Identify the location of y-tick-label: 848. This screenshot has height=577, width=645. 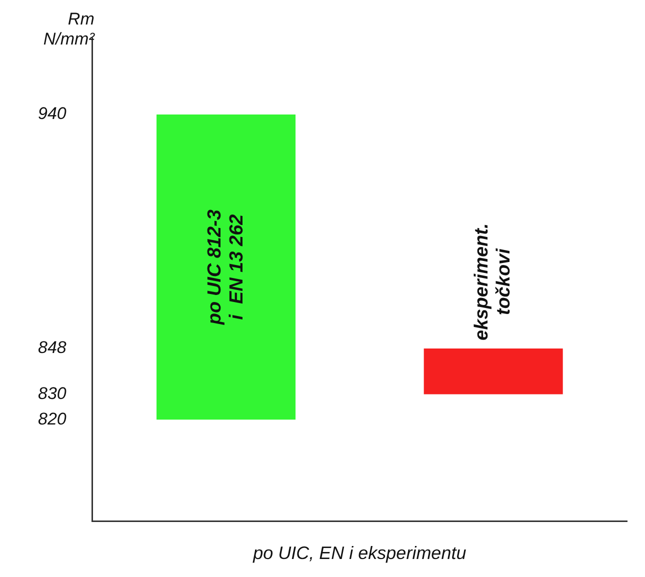
(52, 348).